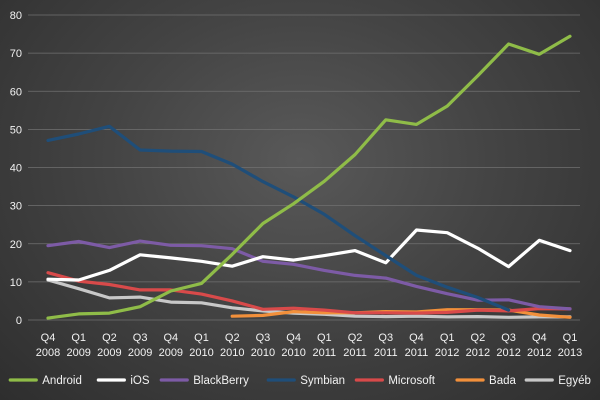 The image size is (600, 400). What do you see at coordinates (502, 381) in the screenshot?
I see `legend-label: Bada` at bounding box center [502, 381].